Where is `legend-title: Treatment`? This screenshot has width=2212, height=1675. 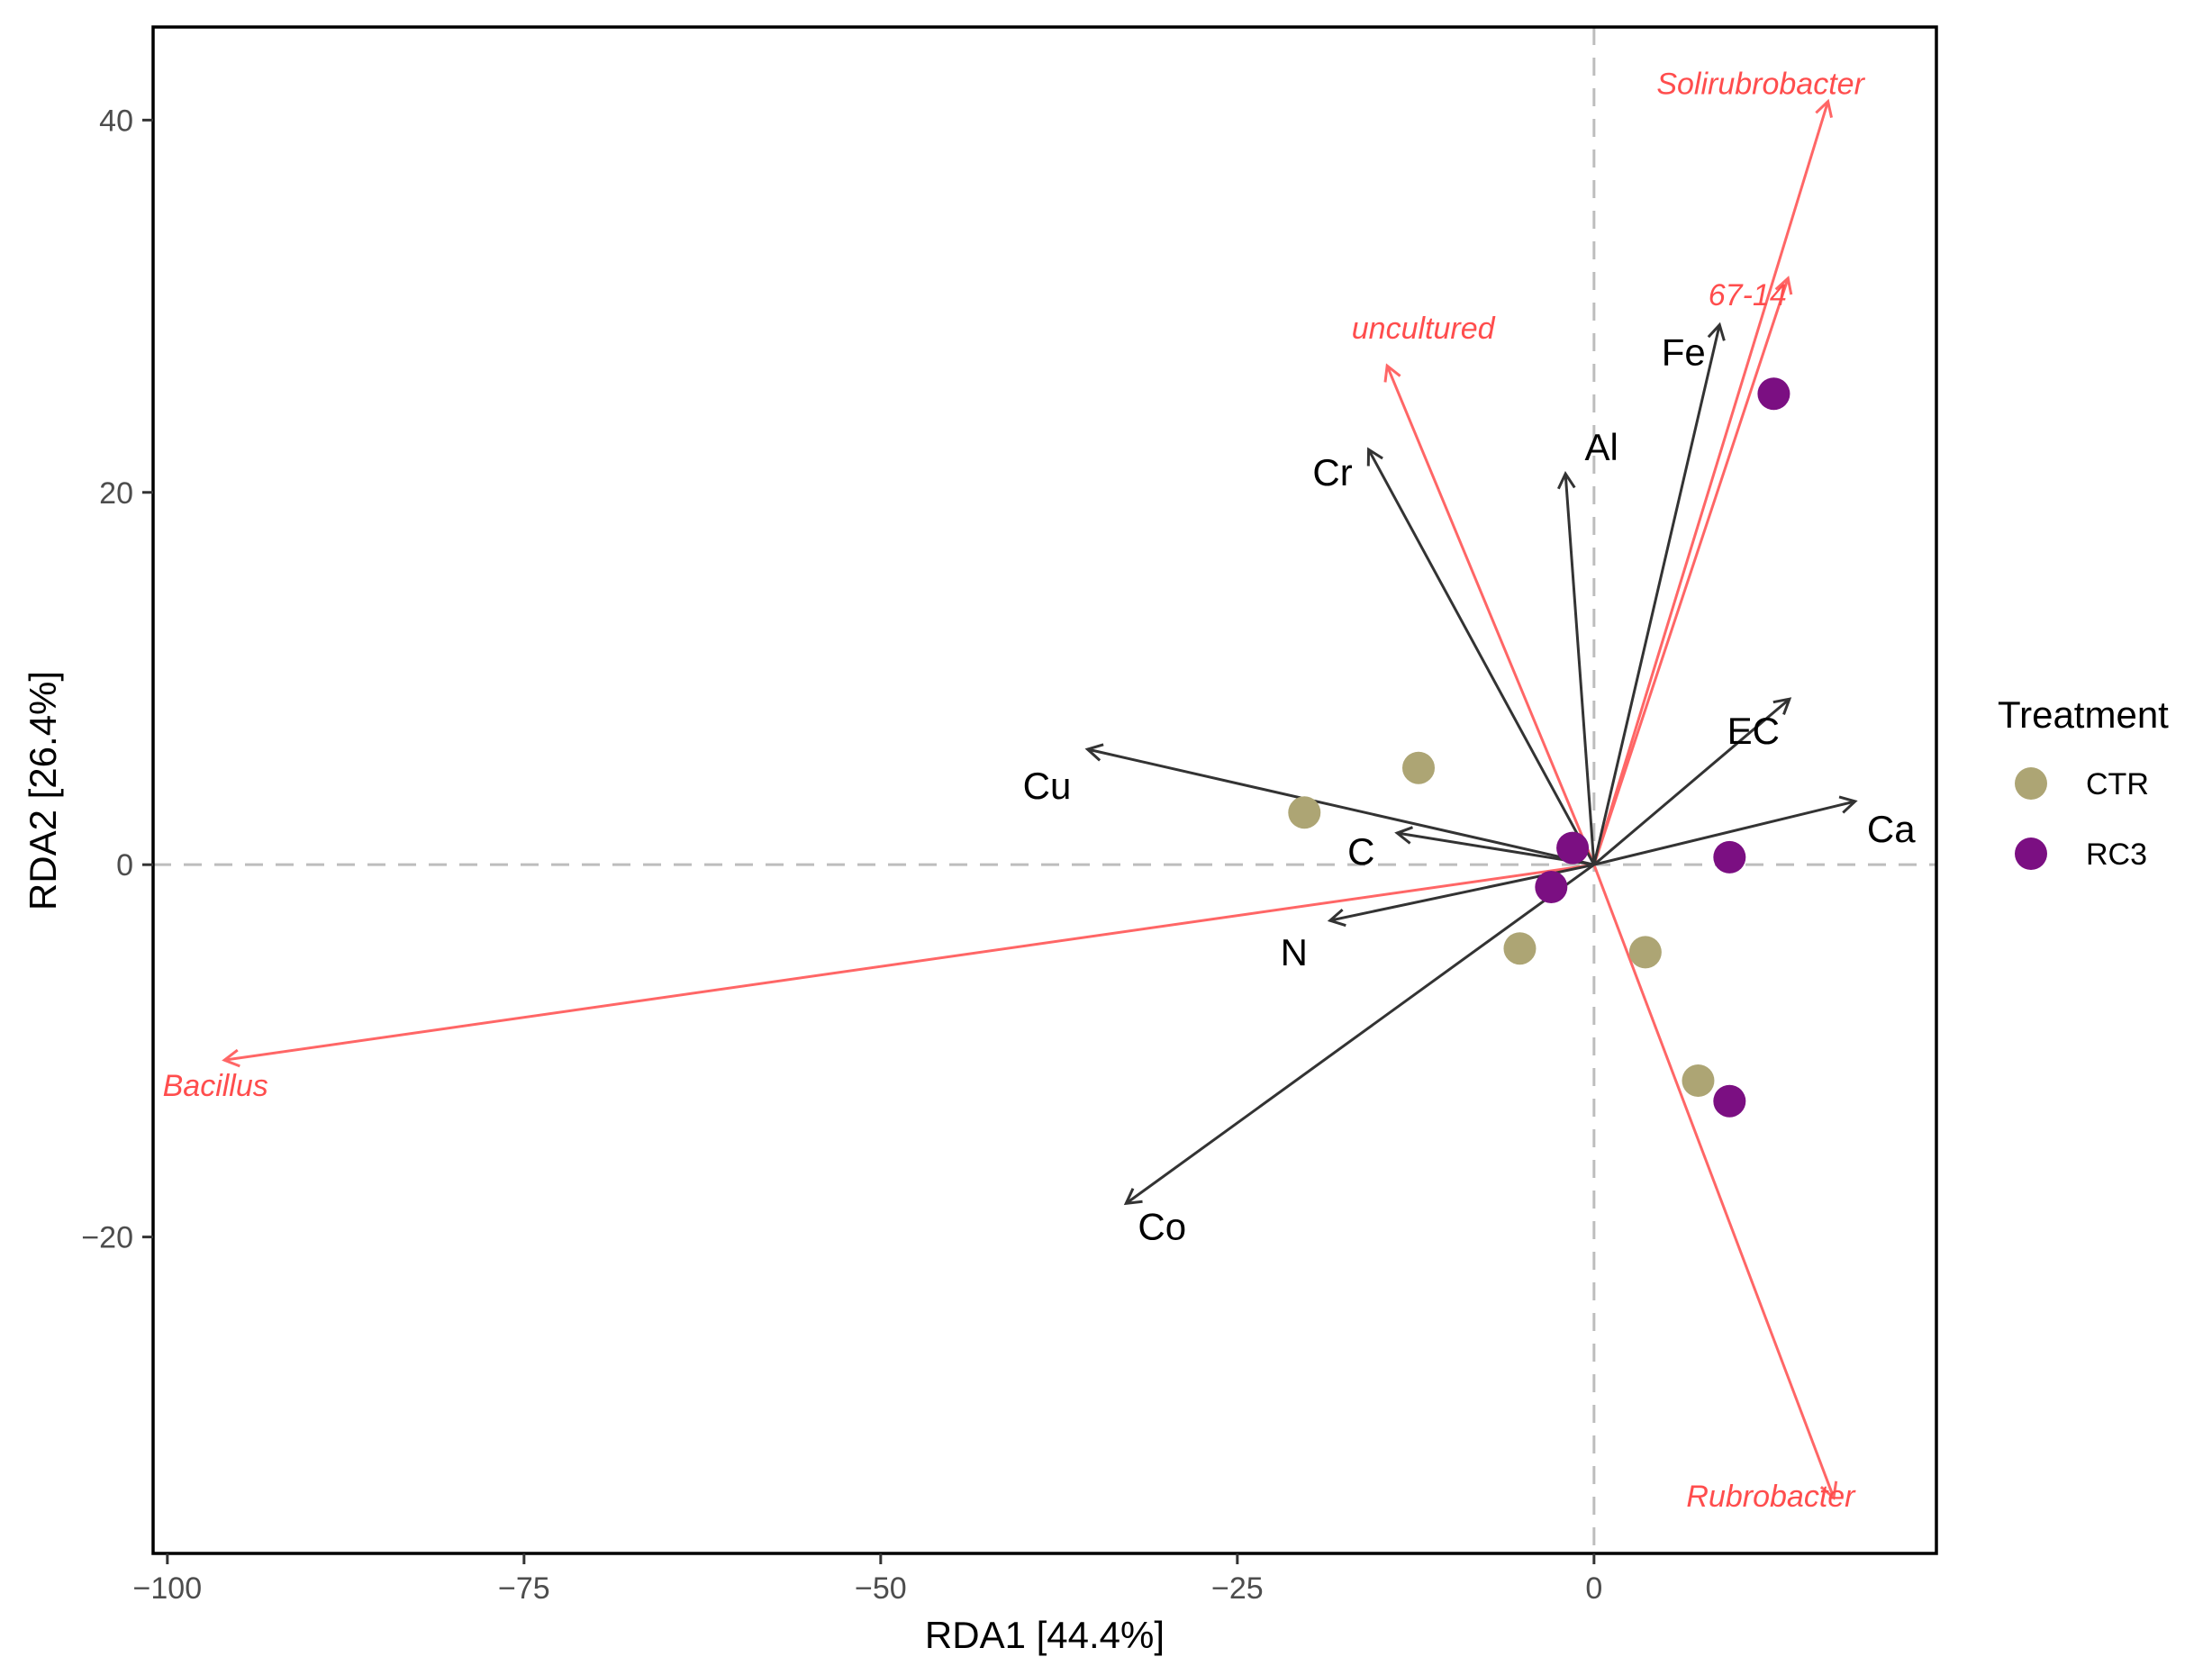
legend-title: Treatment is located at coordinates (2083, 714).